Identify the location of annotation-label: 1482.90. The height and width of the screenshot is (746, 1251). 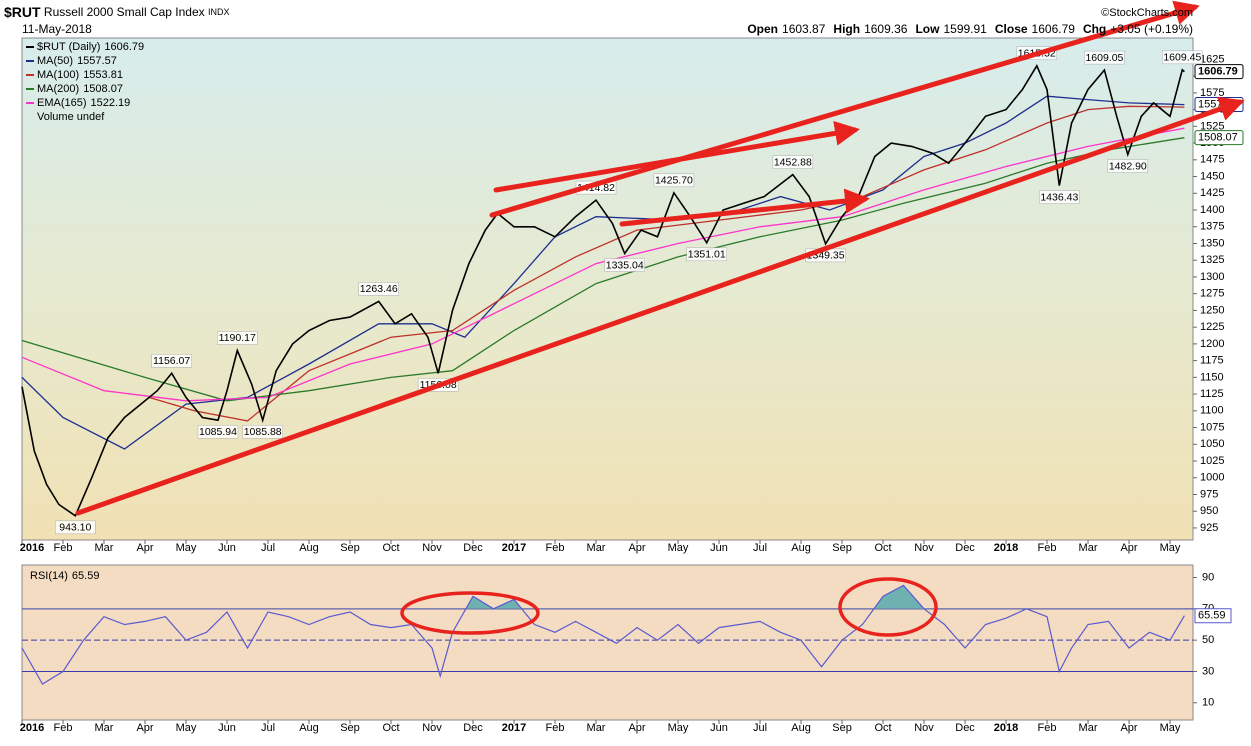
(1128, 166).